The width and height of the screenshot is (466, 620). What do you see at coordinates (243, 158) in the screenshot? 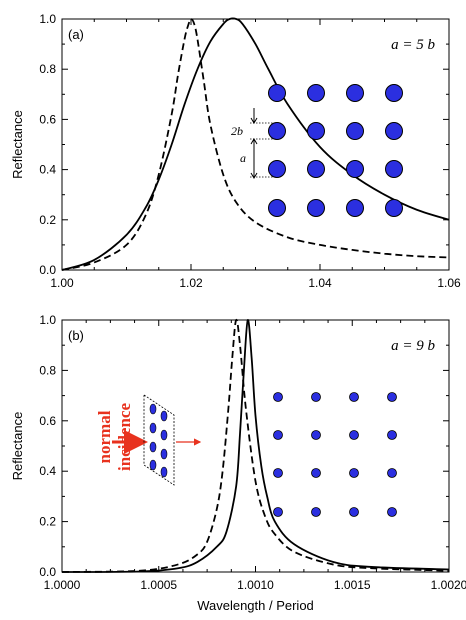
I see `spacing-label-a: a` at bounding box center [243, 158].